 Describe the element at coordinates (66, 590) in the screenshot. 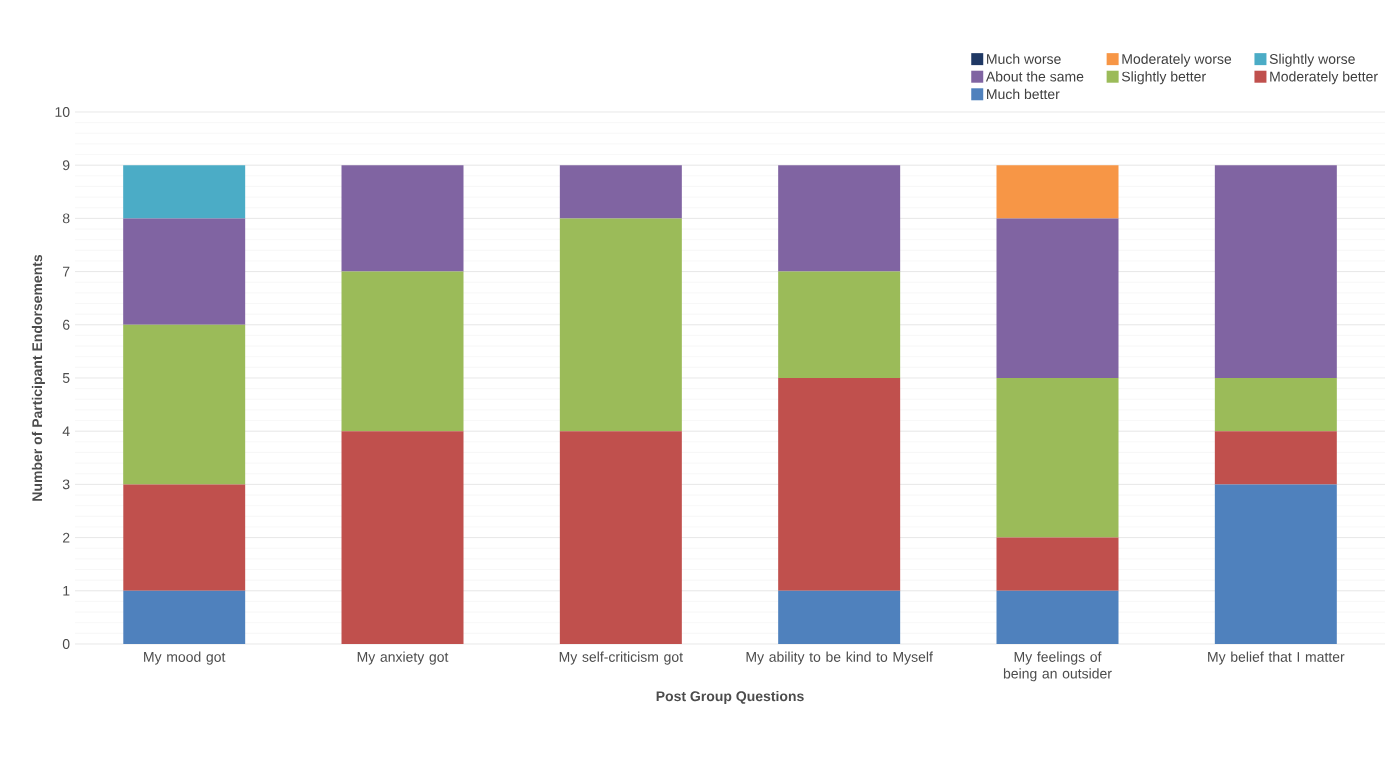

I see `y-tick-label: 1` at that location.